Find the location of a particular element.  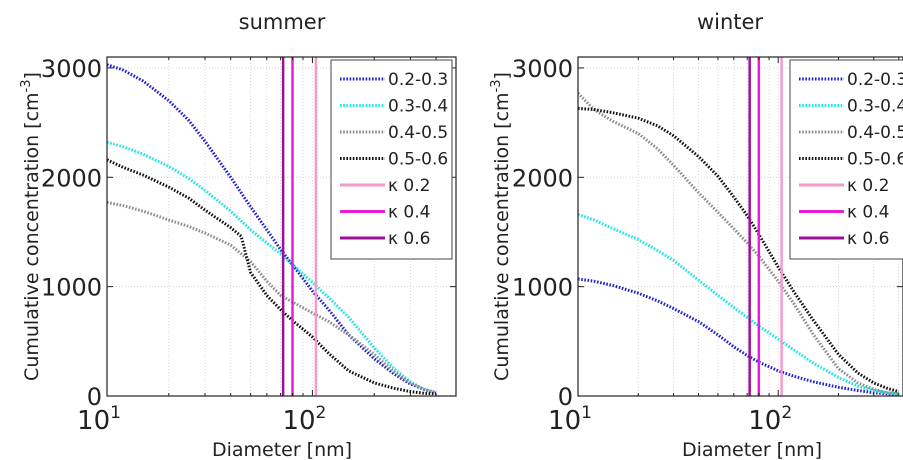

chart-title: summer is located at coordinates (282, 22).